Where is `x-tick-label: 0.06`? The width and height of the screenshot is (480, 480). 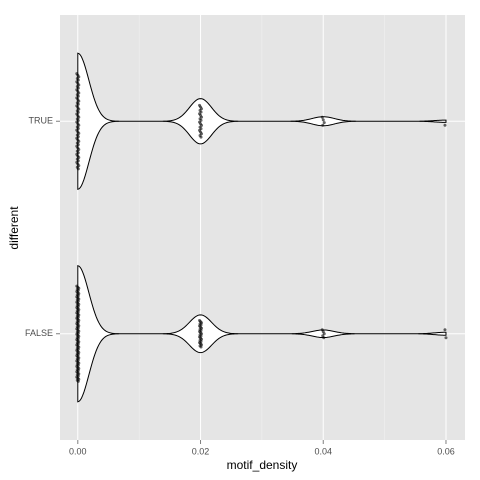
x-tick-label: 0.06 is located at coordinates (446, 451).